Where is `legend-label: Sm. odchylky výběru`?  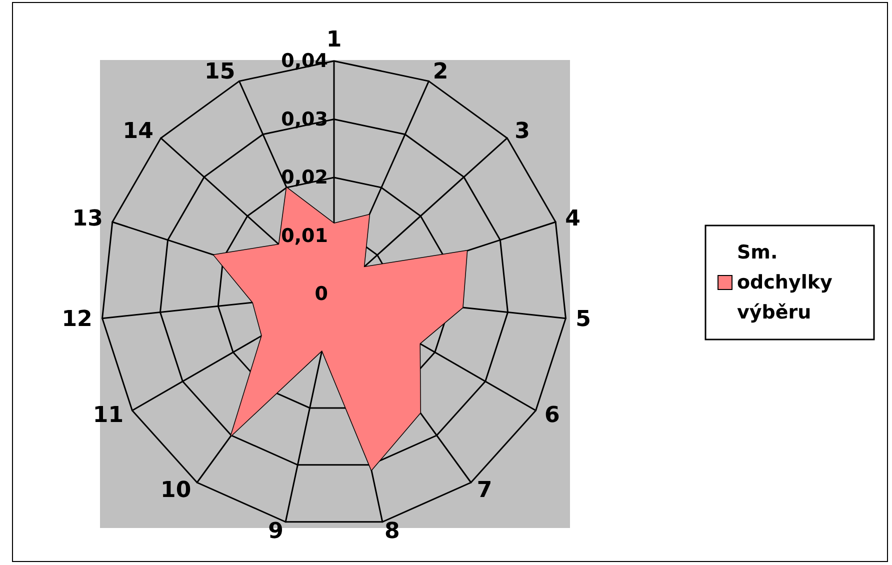
legend-label: Sm. odchylky výběru is located at coordinates (788, 283).